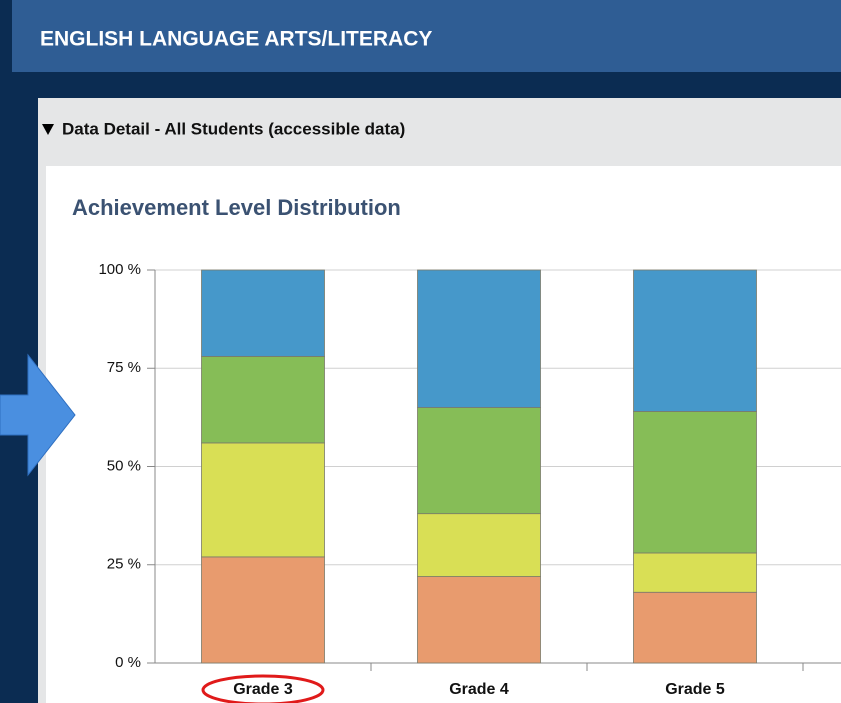  Describe the element at coordinates (695, 689) in the screenshot. I see `x-tick-label: Grade 5` at that location.